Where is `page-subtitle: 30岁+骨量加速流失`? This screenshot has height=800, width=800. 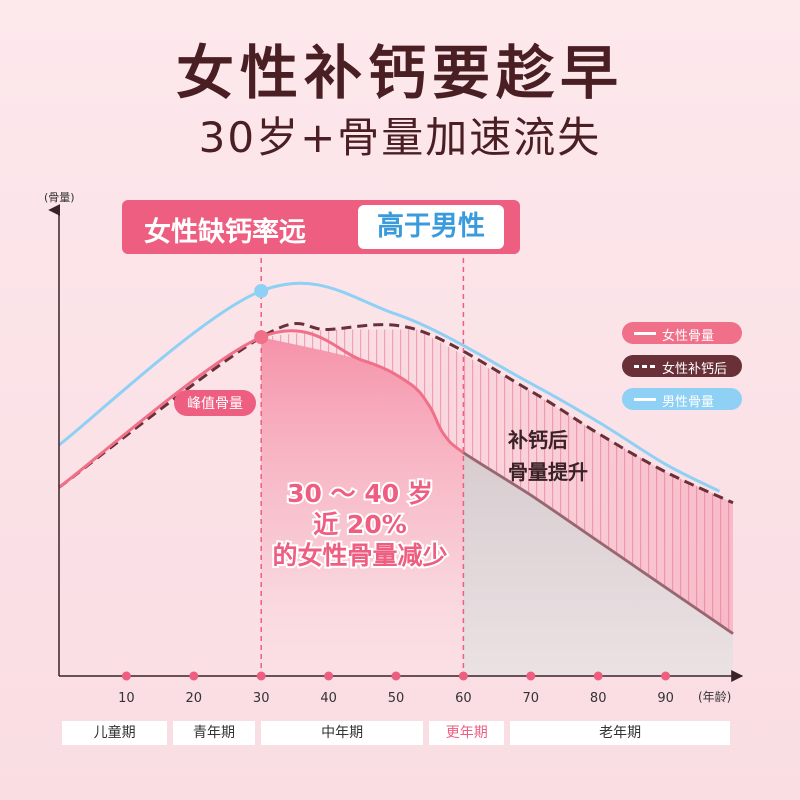 page-subtitle: 30岁+骨量加速流失 is located at coordinates (400, 137).